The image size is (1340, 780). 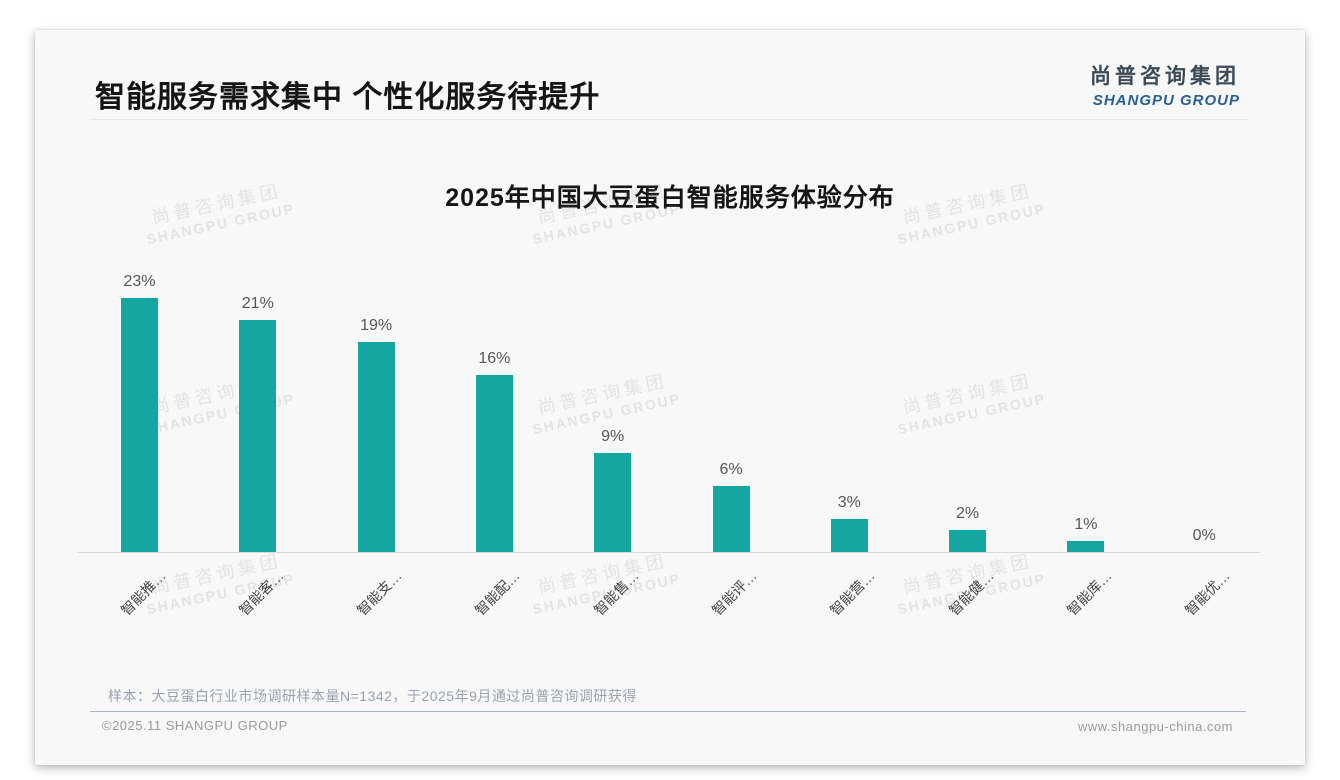 I want to click on bar-value-label: 1%, so click(x=1086, y=524).